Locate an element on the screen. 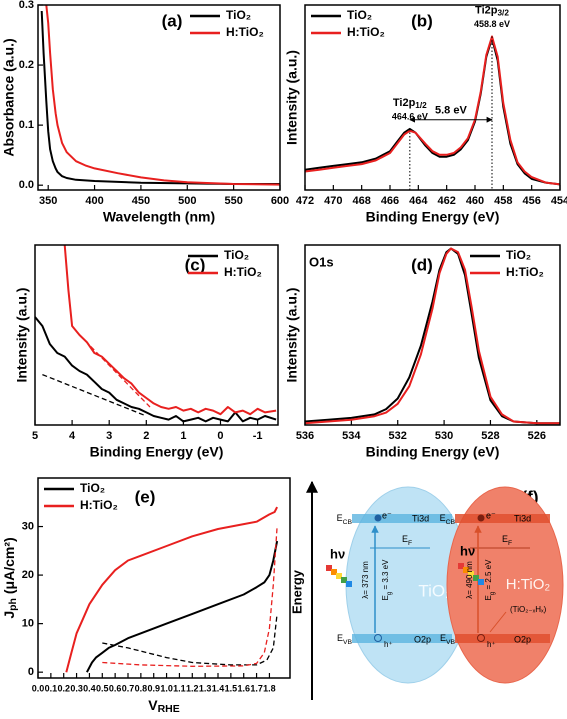 Image resolution: width=567 pixels, height=719 pixels. text-part: 1/2 is located at coordinates (421, 105).